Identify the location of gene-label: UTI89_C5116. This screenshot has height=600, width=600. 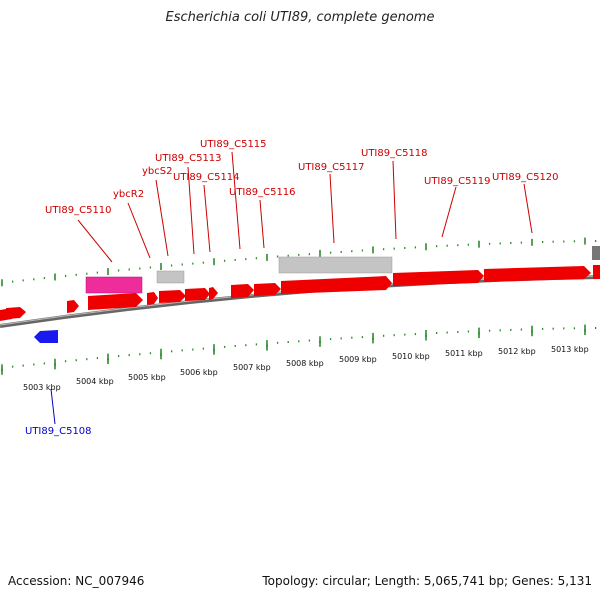
(262, 192).